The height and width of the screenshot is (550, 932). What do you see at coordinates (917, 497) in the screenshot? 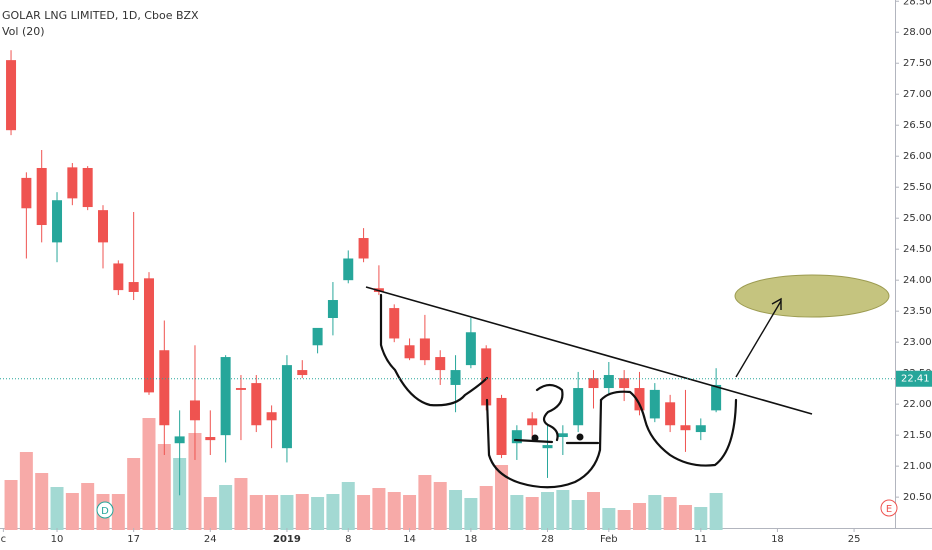
I see `y-tick-label: 20.50` at bounding box center [917, 497].